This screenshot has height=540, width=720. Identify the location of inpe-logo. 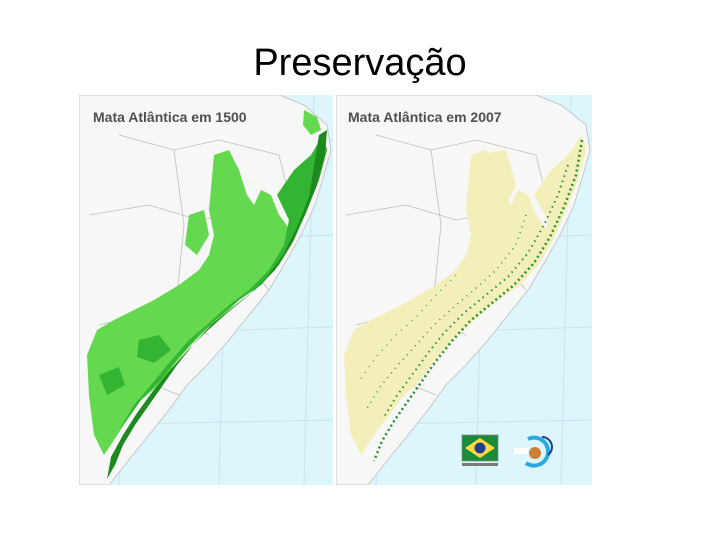
(533, 451).